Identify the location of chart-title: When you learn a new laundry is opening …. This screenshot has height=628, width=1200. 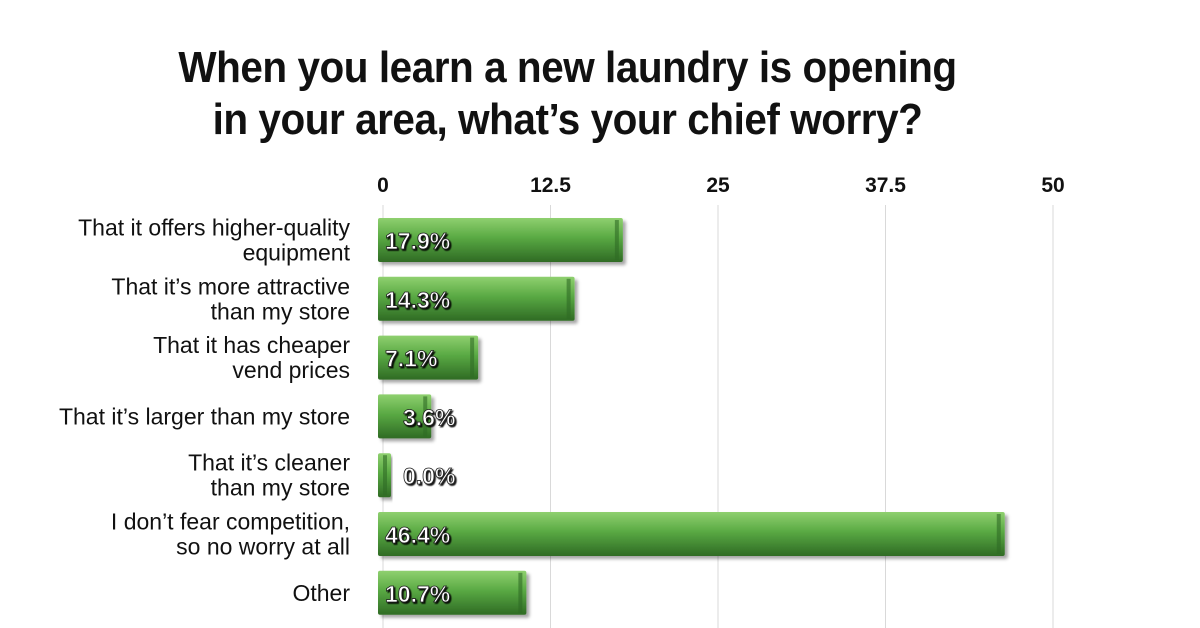
(567, 94).